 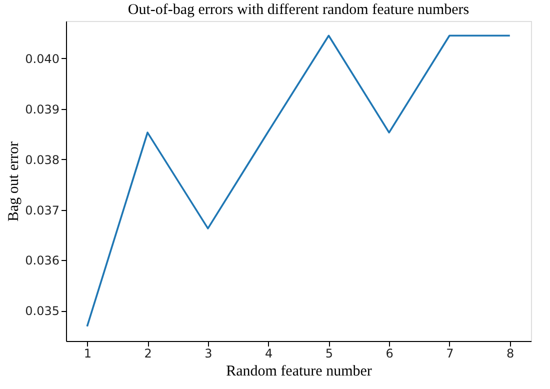 What do you see at coordinates (42, 210) in the screenshot?
I see `y-tick-label: 0.037` at bounding box center [42, 210].